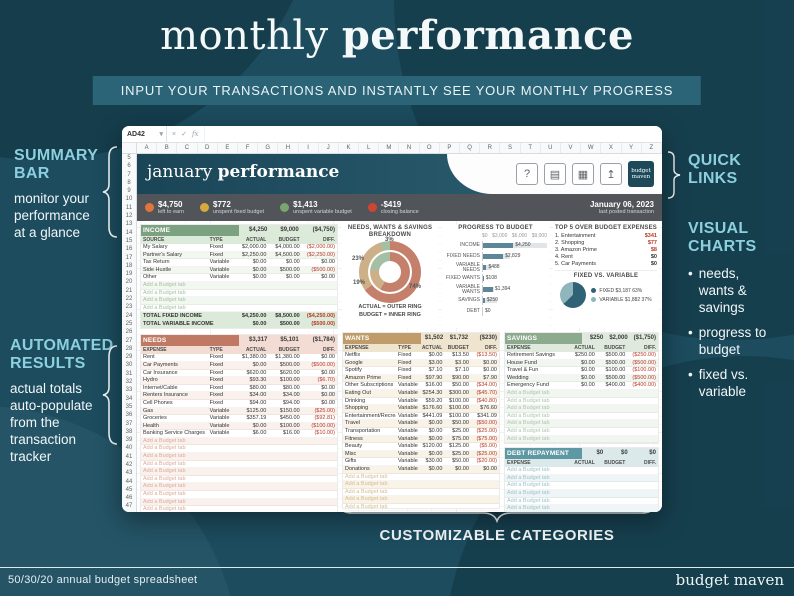 The height and width of the screenshot is (596, 794). I want to click on column-letter: G, so click(268, 148).